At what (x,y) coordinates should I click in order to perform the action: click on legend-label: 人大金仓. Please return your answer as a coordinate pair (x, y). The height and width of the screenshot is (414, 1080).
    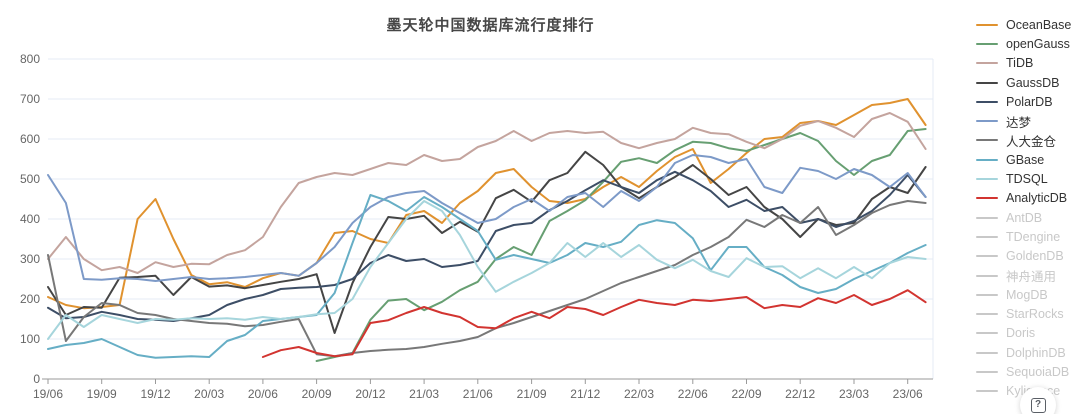
    Looking at the image, I should click on (1031, 141).